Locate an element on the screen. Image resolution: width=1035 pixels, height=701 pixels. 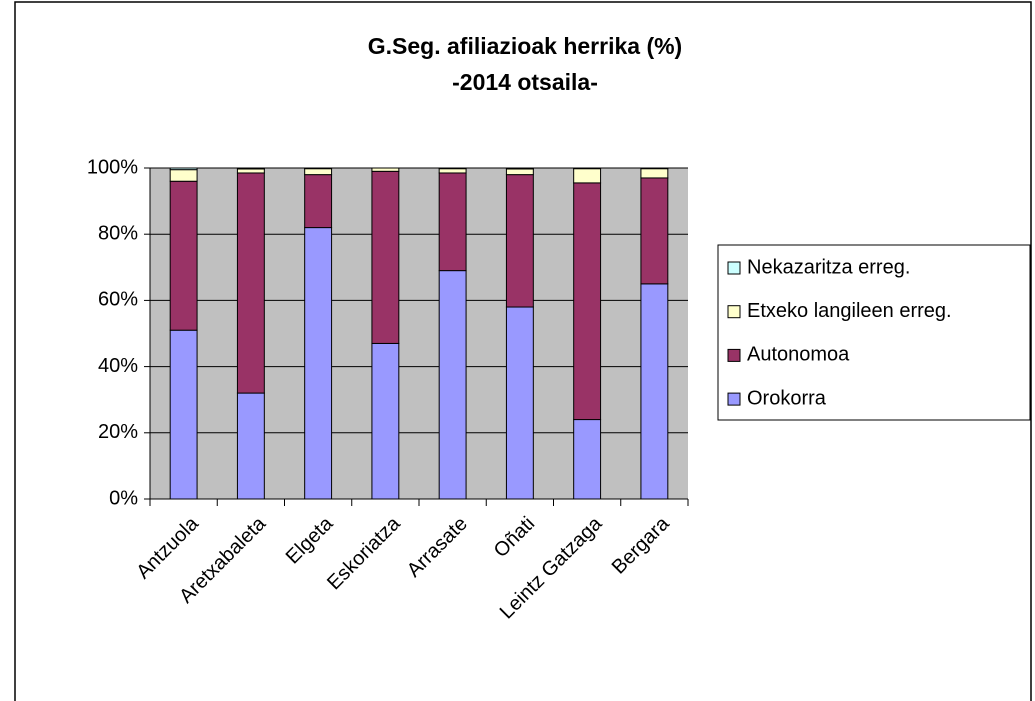
y-tick-label: 0% is located at coordinates (123, 498).